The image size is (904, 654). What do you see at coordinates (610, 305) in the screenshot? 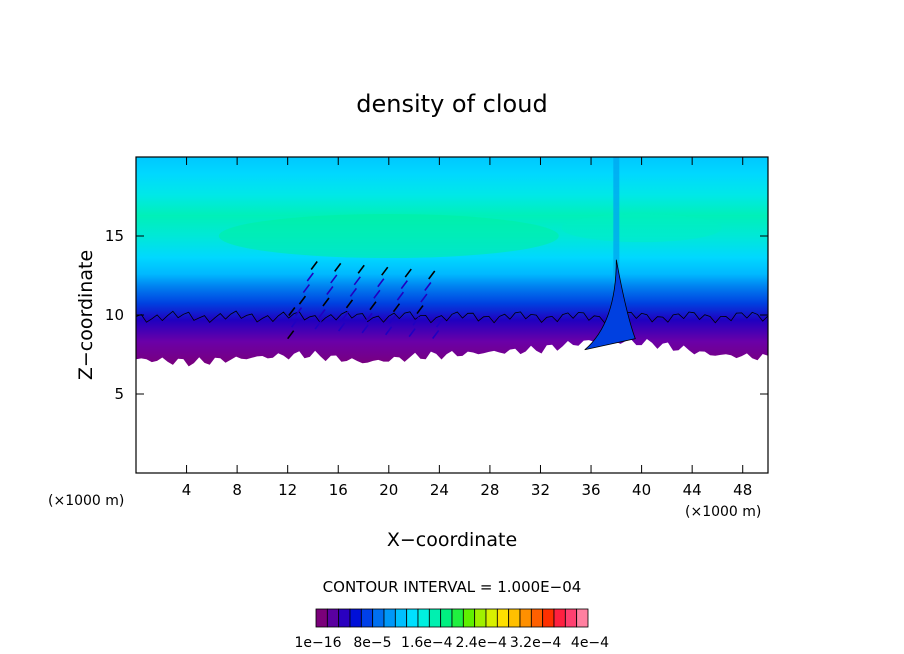
I see `updraft-core` at bounding box center [610, 305].